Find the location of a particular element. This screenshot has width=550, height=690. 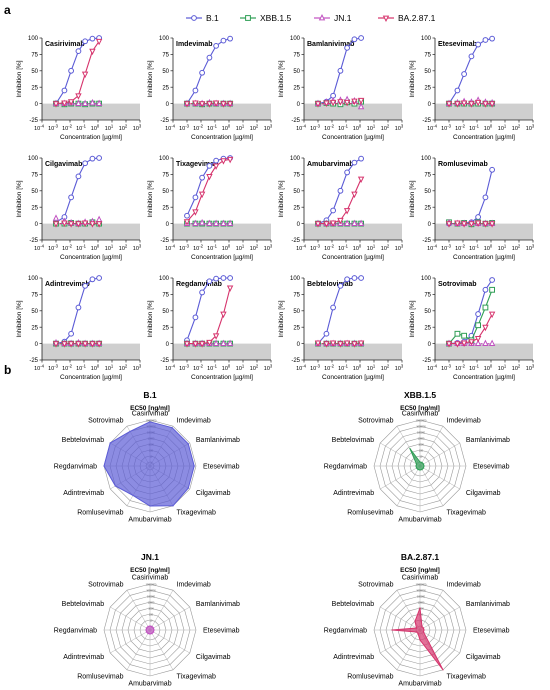

panel-label-b: b is located at coordinates (7, 370).